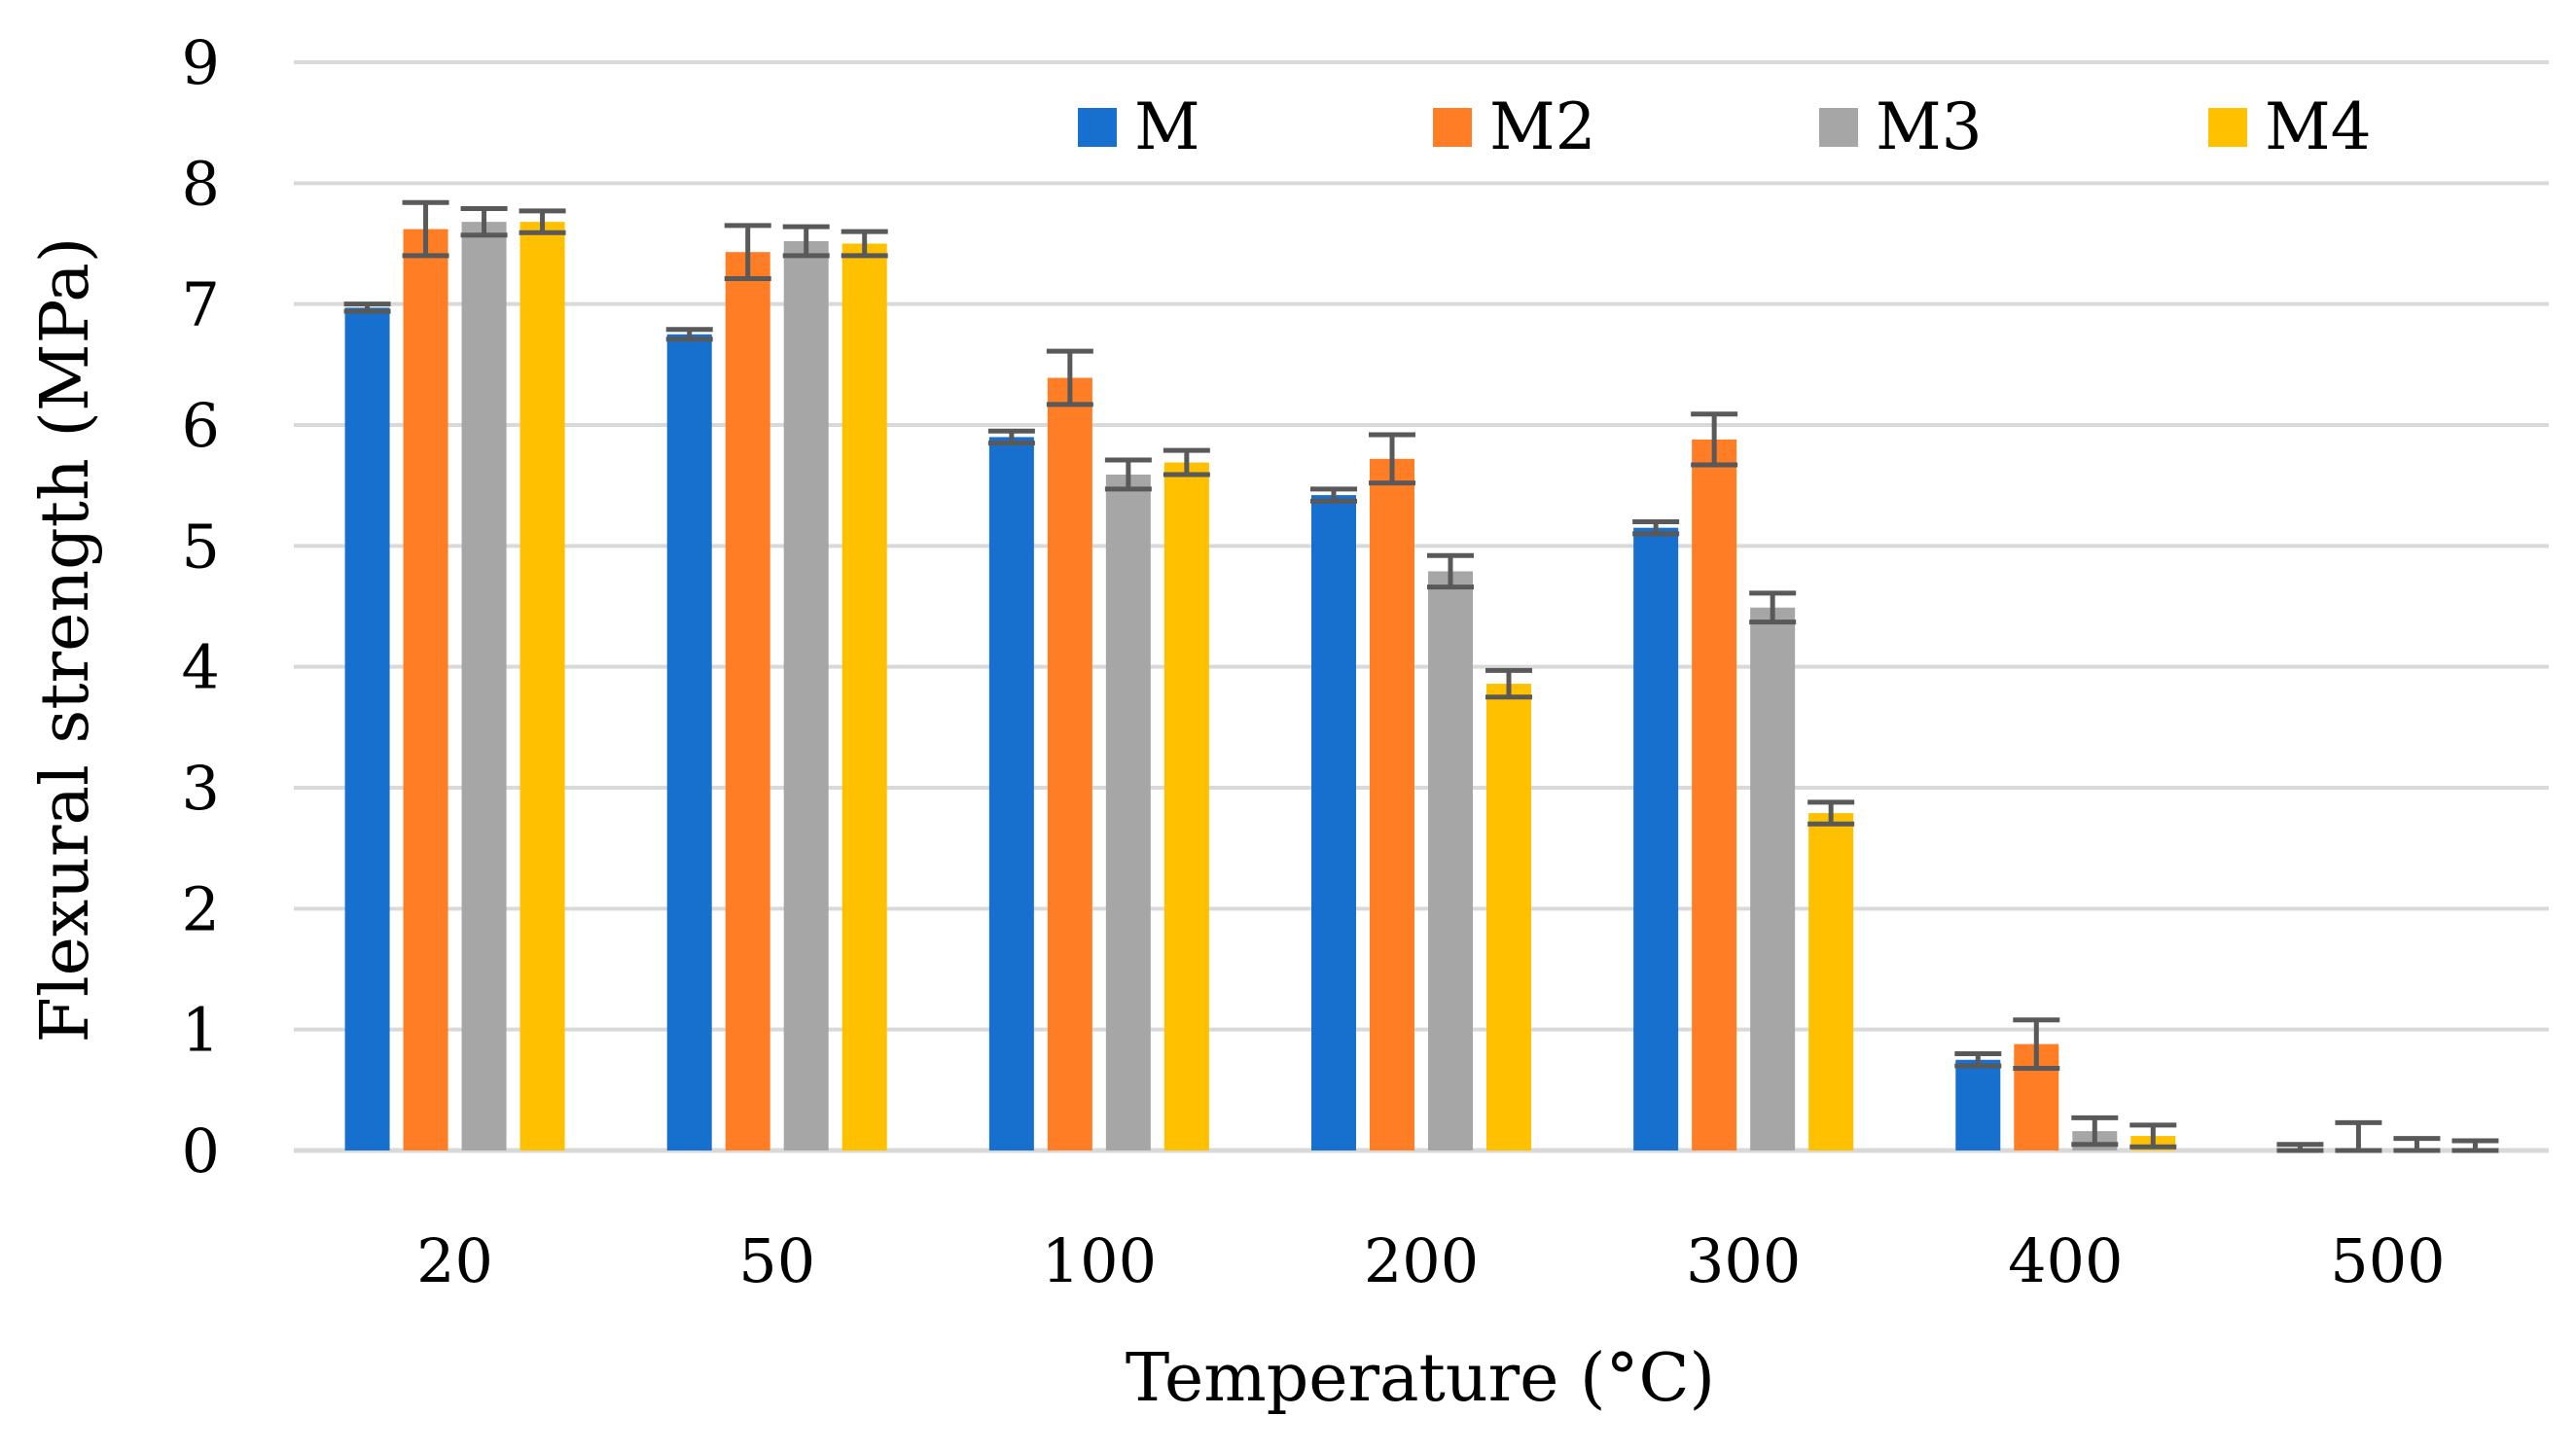 The width and height of the screenshot is (2576, 1451). Describe the element at coordinates (201, 788) in the screenshot. I see `y-tick-label: 3` at that location.